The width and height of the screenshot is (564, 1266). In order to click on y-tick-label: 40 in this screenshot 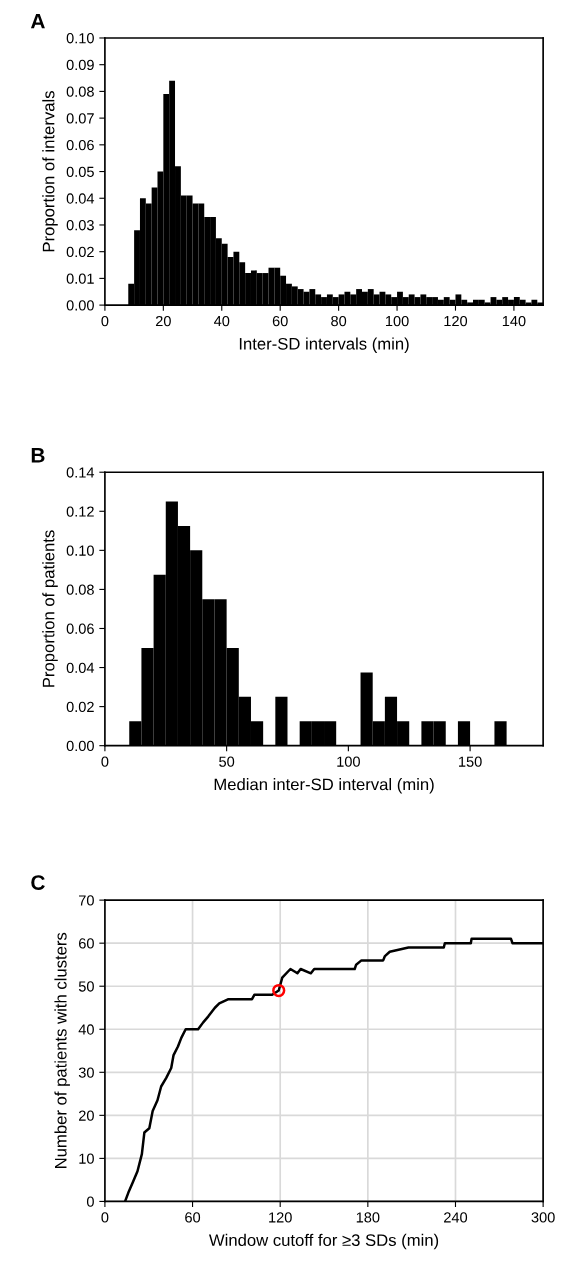, I will do `click(86, 1029)`.